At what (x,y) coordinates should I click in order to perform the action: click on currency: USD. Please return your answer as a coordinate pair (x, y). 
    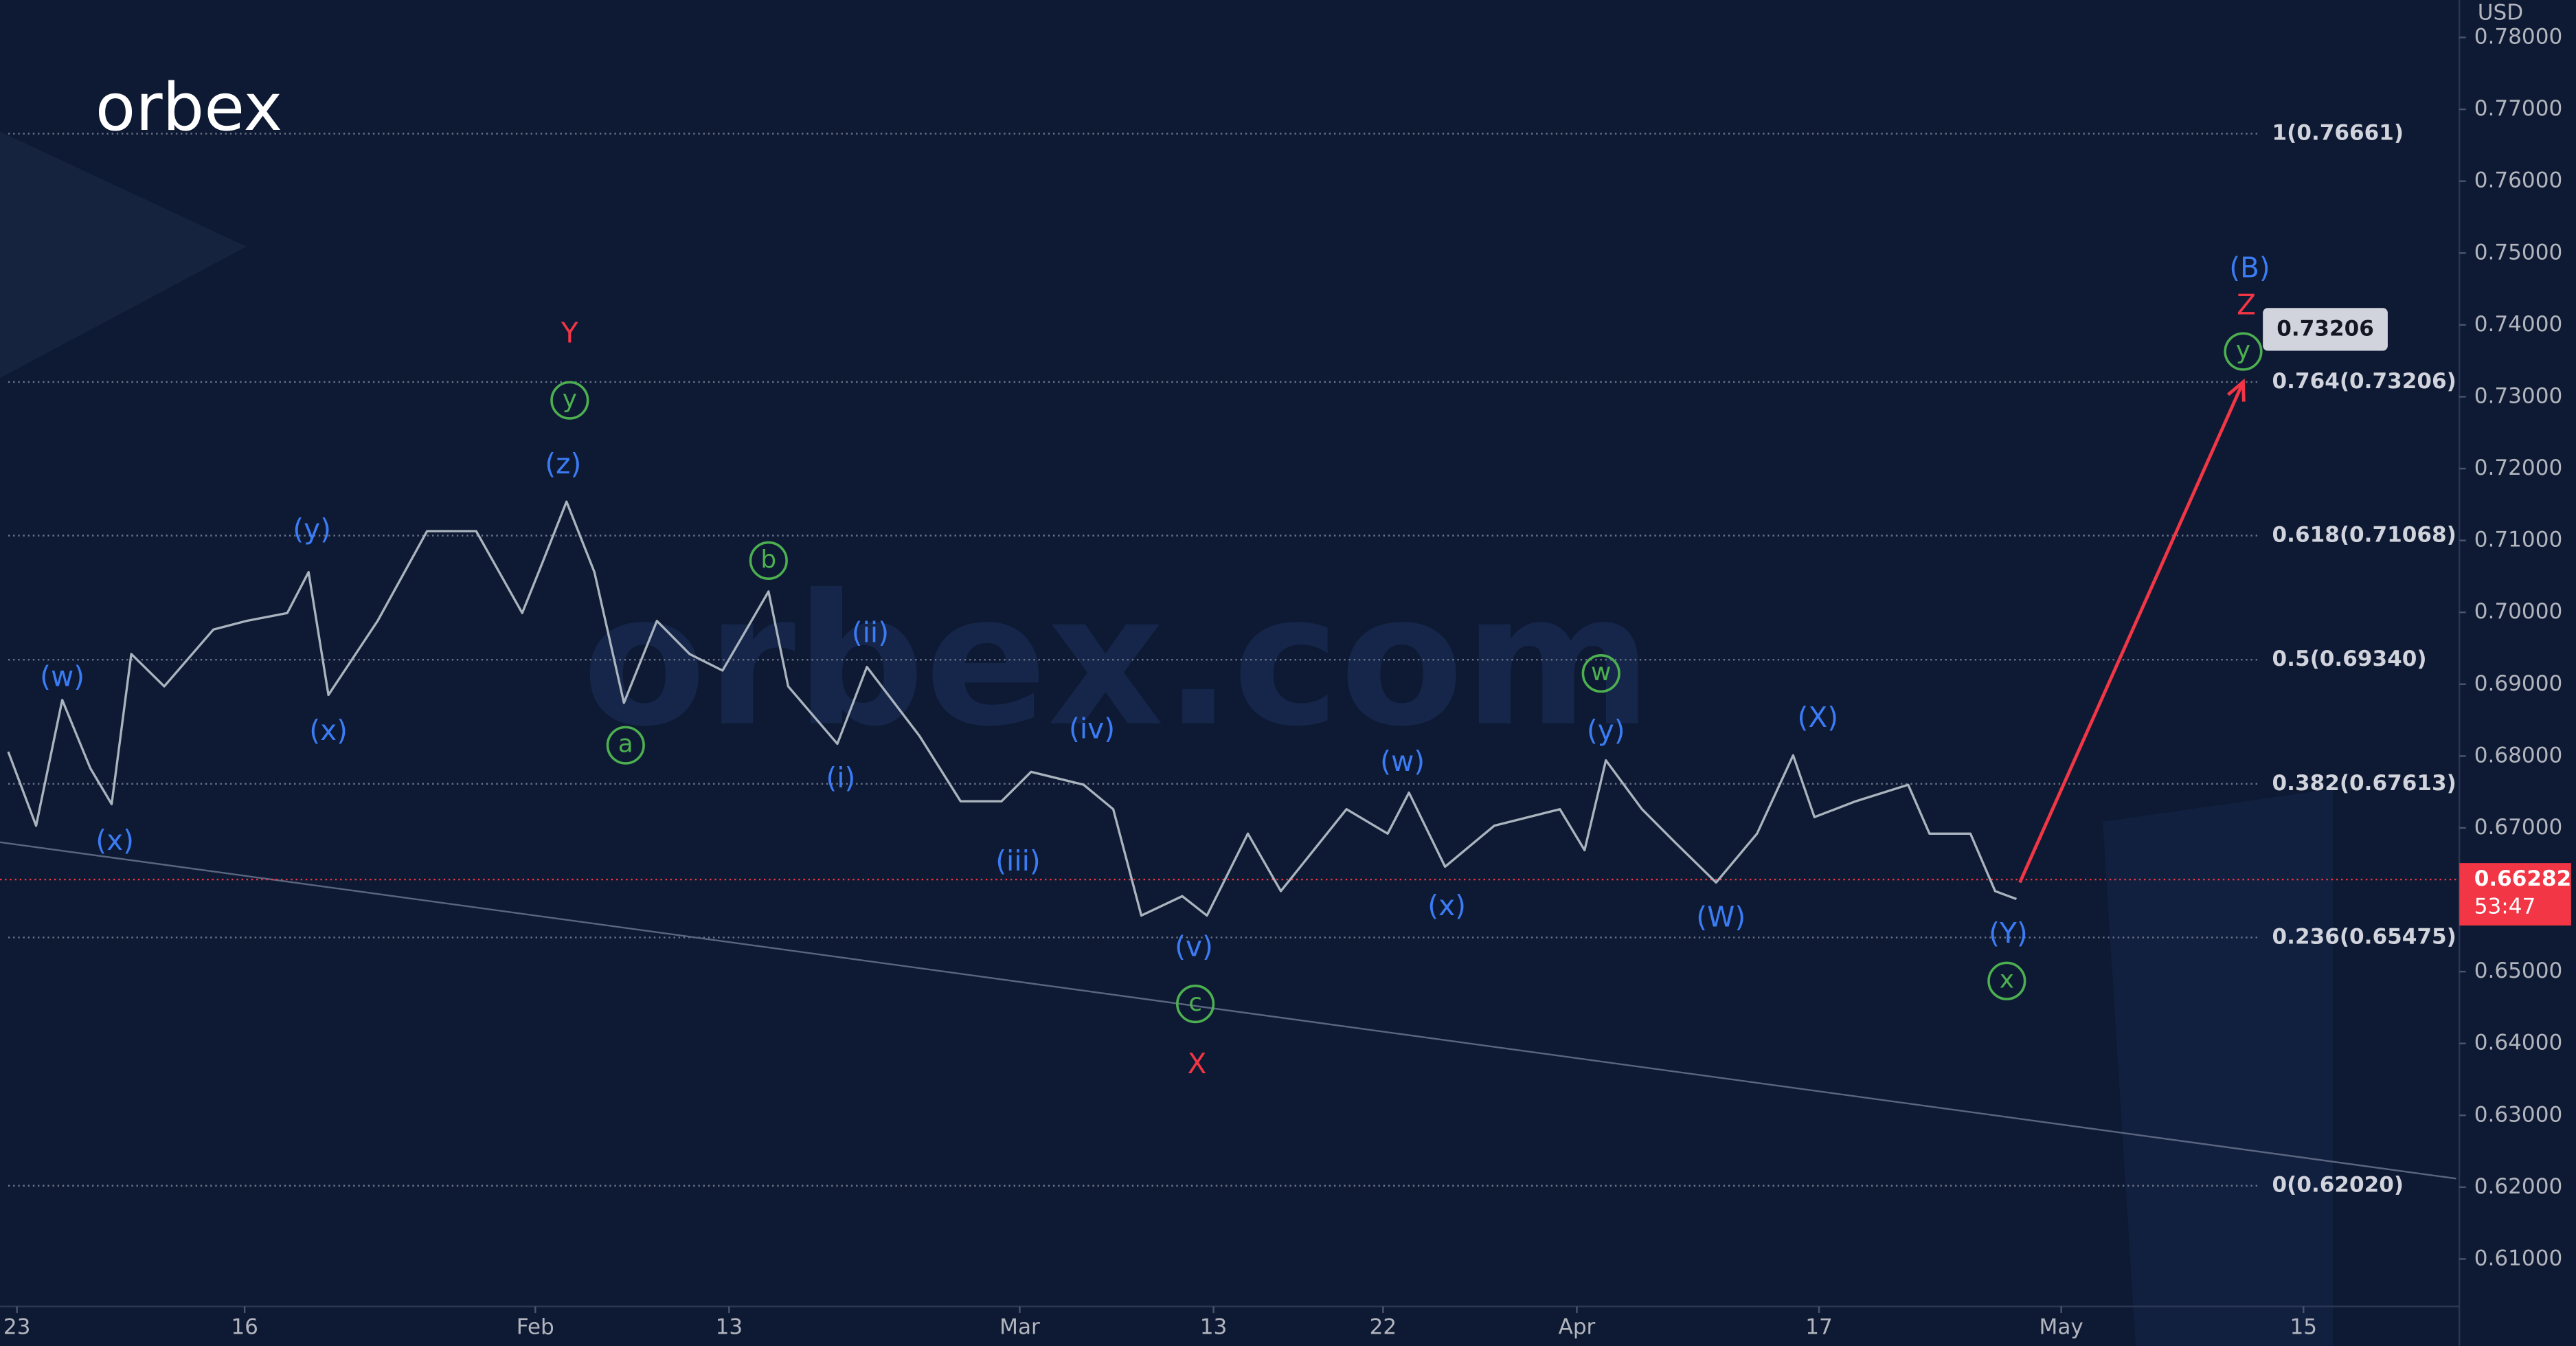
    Looking at the image, I should click on (2500, 12).